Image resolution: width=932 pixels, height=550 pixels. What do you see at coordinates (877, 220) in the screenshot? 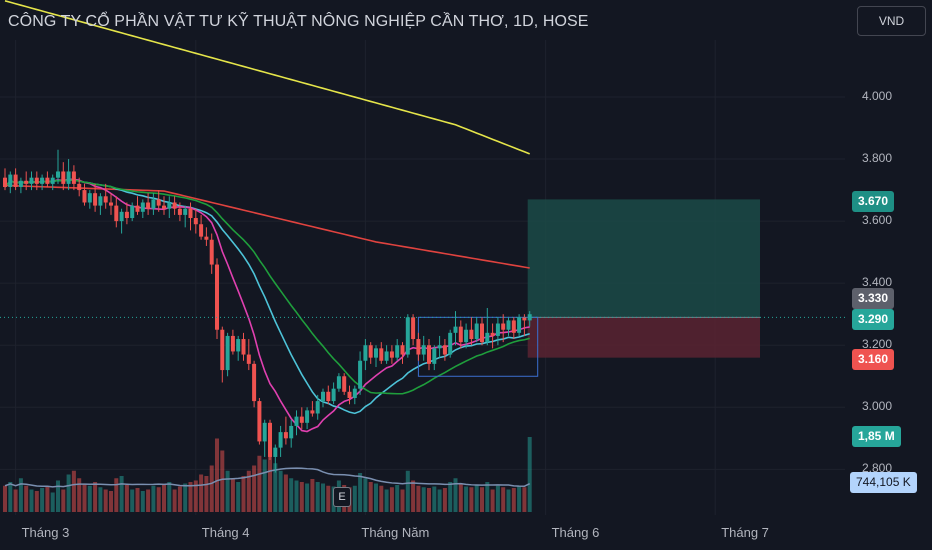
I see `y-tick-label: 3.600` at bounding box center [877, 220].